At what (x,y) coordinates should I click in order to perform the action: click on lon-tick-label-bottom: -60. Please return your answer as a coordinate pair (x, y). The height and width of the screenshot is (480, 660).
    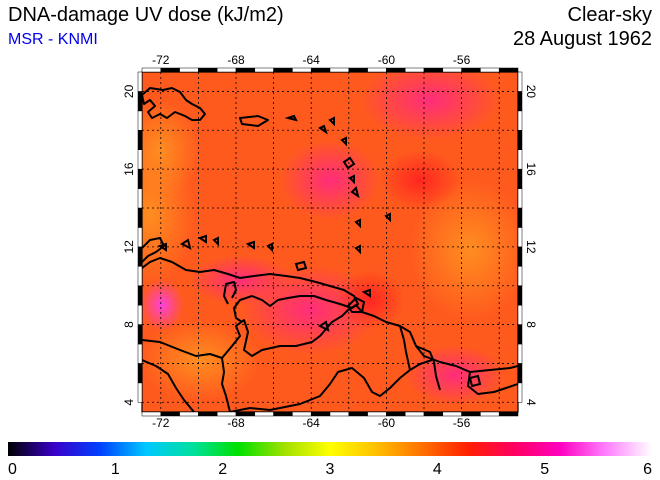
    Looking at the image, I should click on (387, 423).